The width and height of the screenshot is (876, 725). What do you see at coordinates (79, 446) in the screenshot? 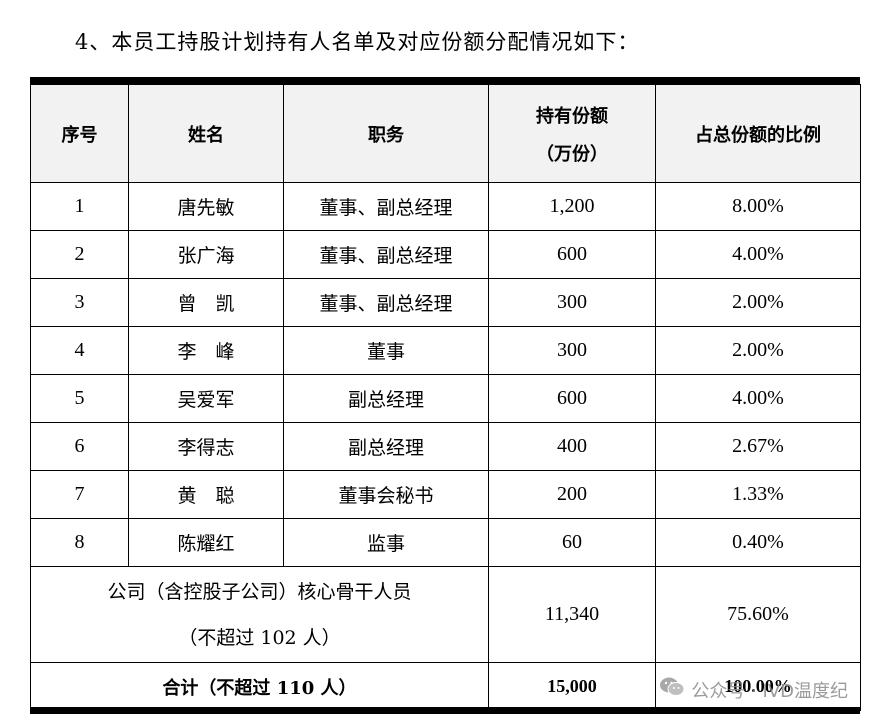
I see `cell-index: 6` at bounding box center [79, 446].